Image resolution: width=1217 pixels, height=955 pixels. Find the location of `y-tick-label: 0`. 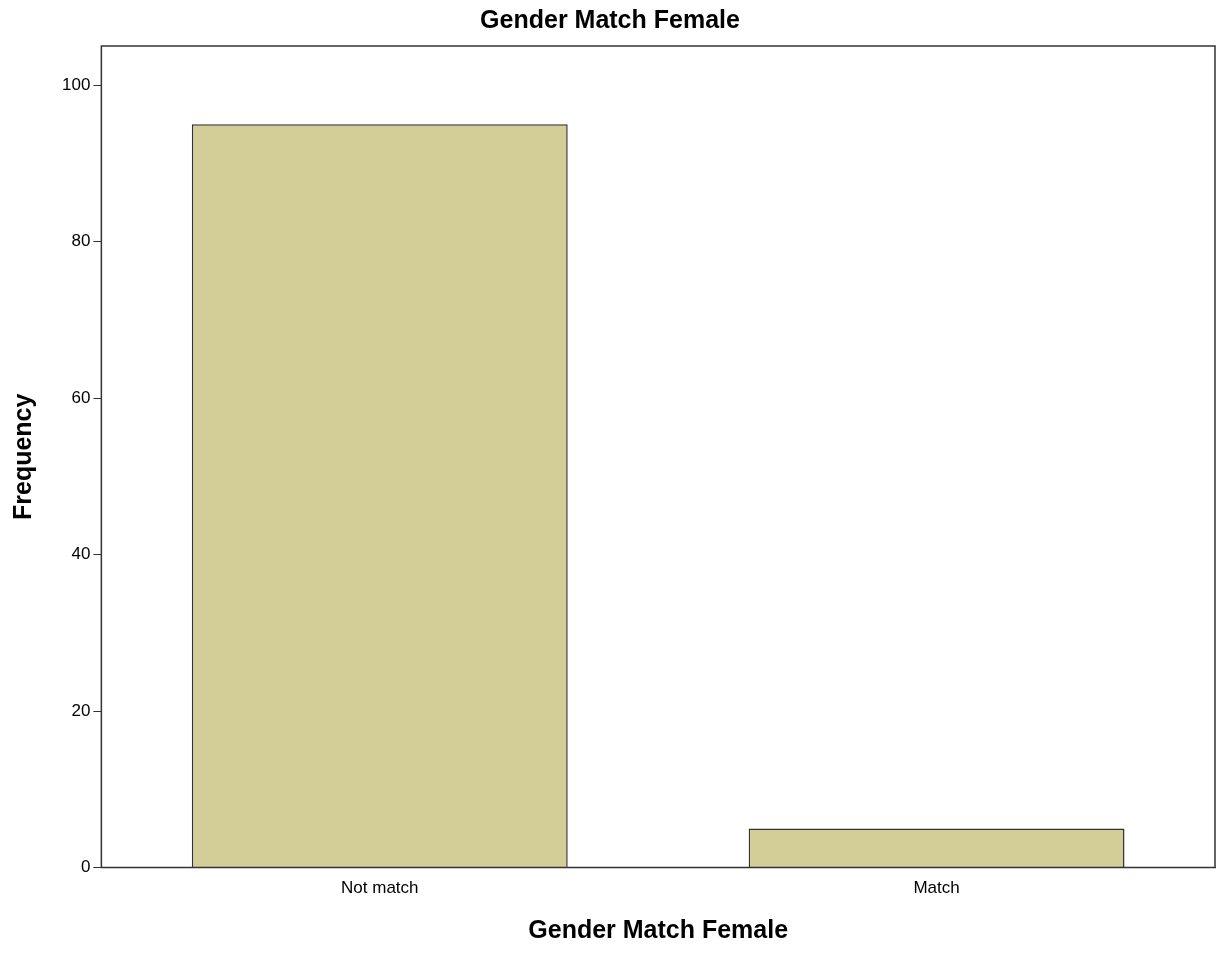

y-tick-label: 0 is located at coordinates (85, 867).